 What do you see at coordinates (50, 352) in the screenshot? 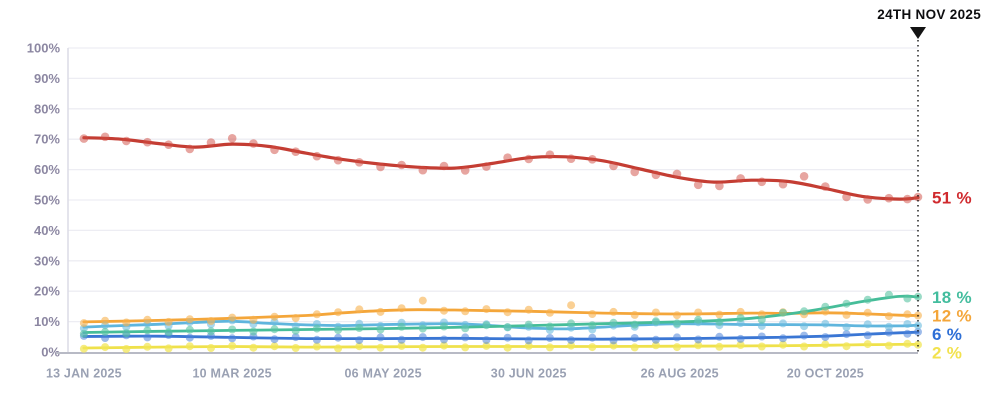
I see `y-tick-label: 0%` at bounding box center [50, 352].